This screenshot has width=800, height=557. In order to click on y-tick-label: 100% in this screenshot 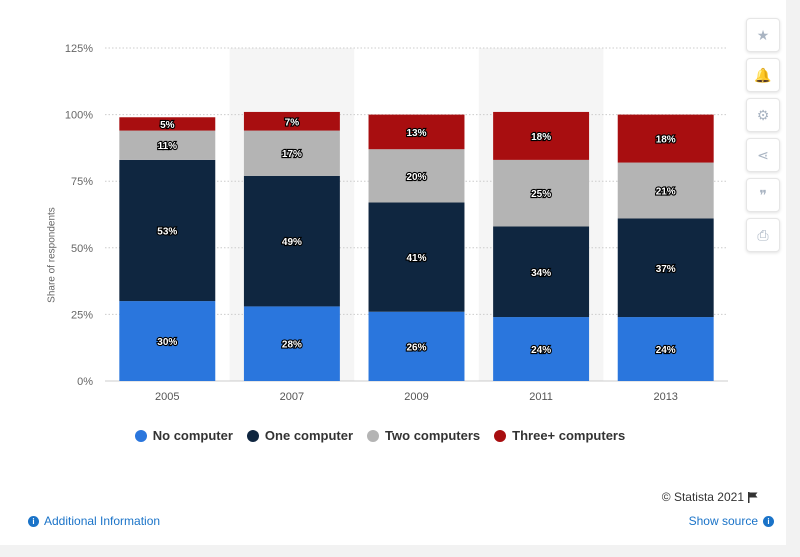, I will do `click(79, 116)`.